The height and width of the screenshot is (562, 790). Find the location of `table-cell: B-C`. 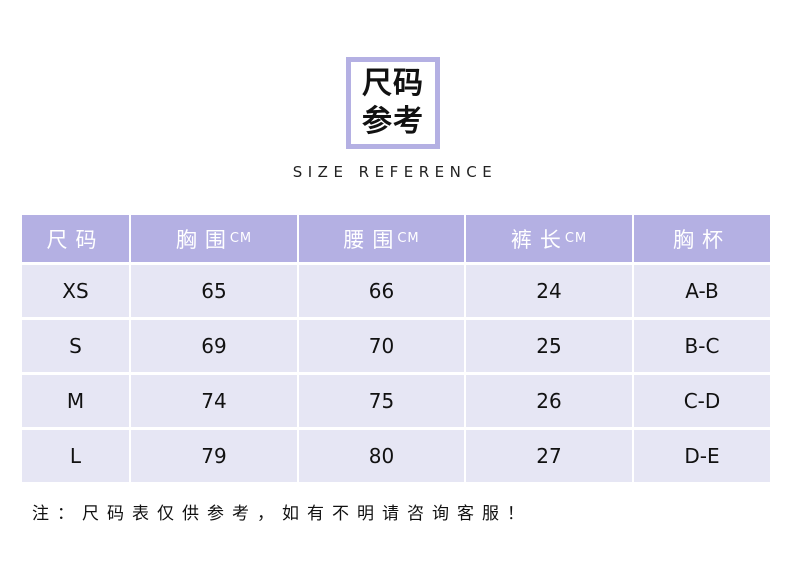

table-cell: B-C is located at coordinates (702, 346).